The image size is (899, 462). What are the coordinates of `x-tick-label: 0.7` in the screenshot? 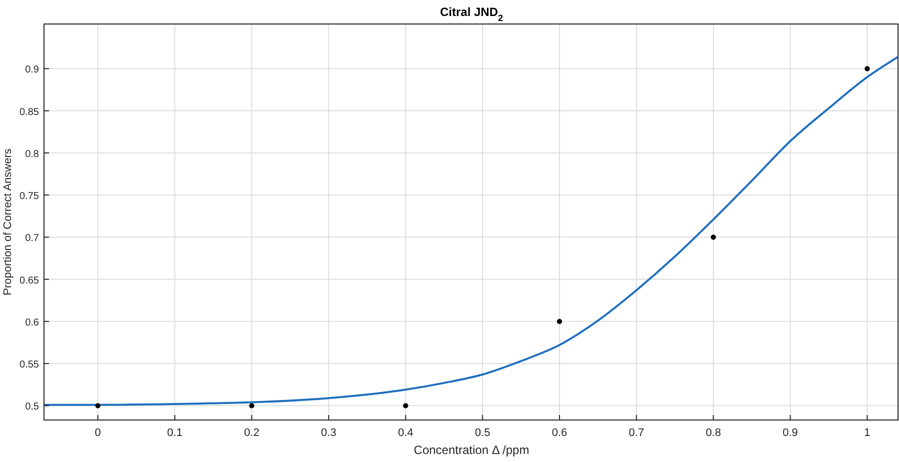 It's located at (636, 433).